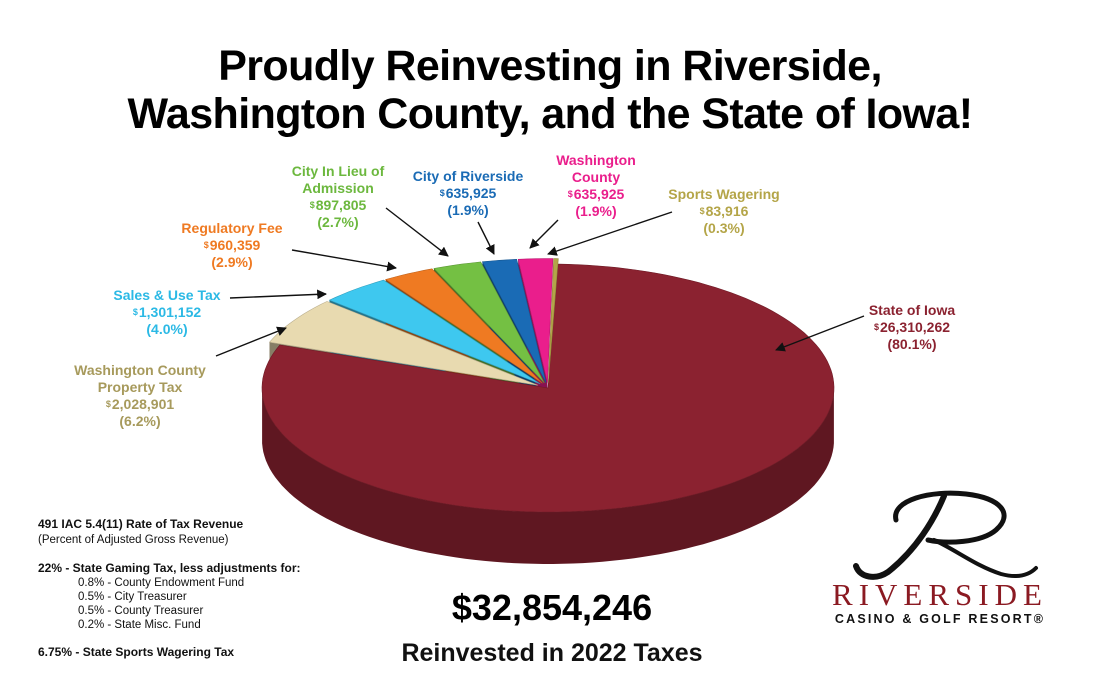 Image resolution: width=1100 pixels, height=695 pixels. I want to click on slice-label-percent: (80.1%), so click(912, 344).